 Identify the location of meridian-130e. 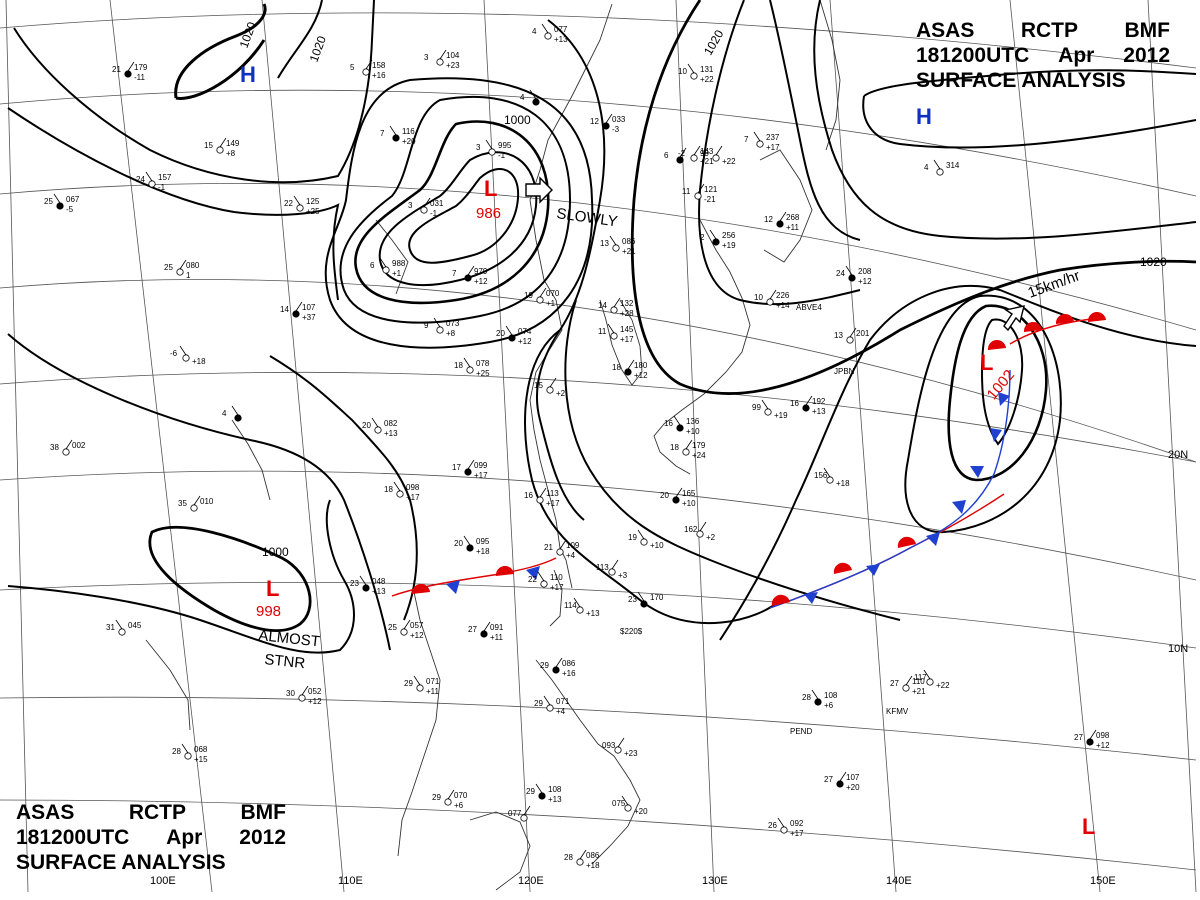
(695, 446).